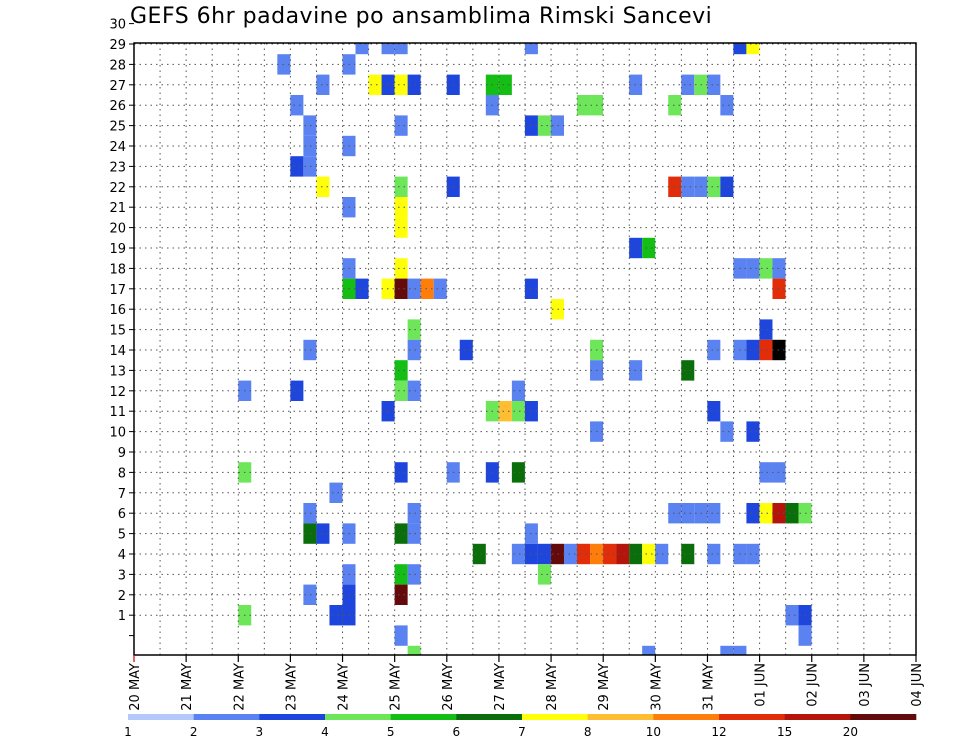 The height and width of the screenshot is (742, 960). I want to click on y-tick-label: 24, so click(117, 147).